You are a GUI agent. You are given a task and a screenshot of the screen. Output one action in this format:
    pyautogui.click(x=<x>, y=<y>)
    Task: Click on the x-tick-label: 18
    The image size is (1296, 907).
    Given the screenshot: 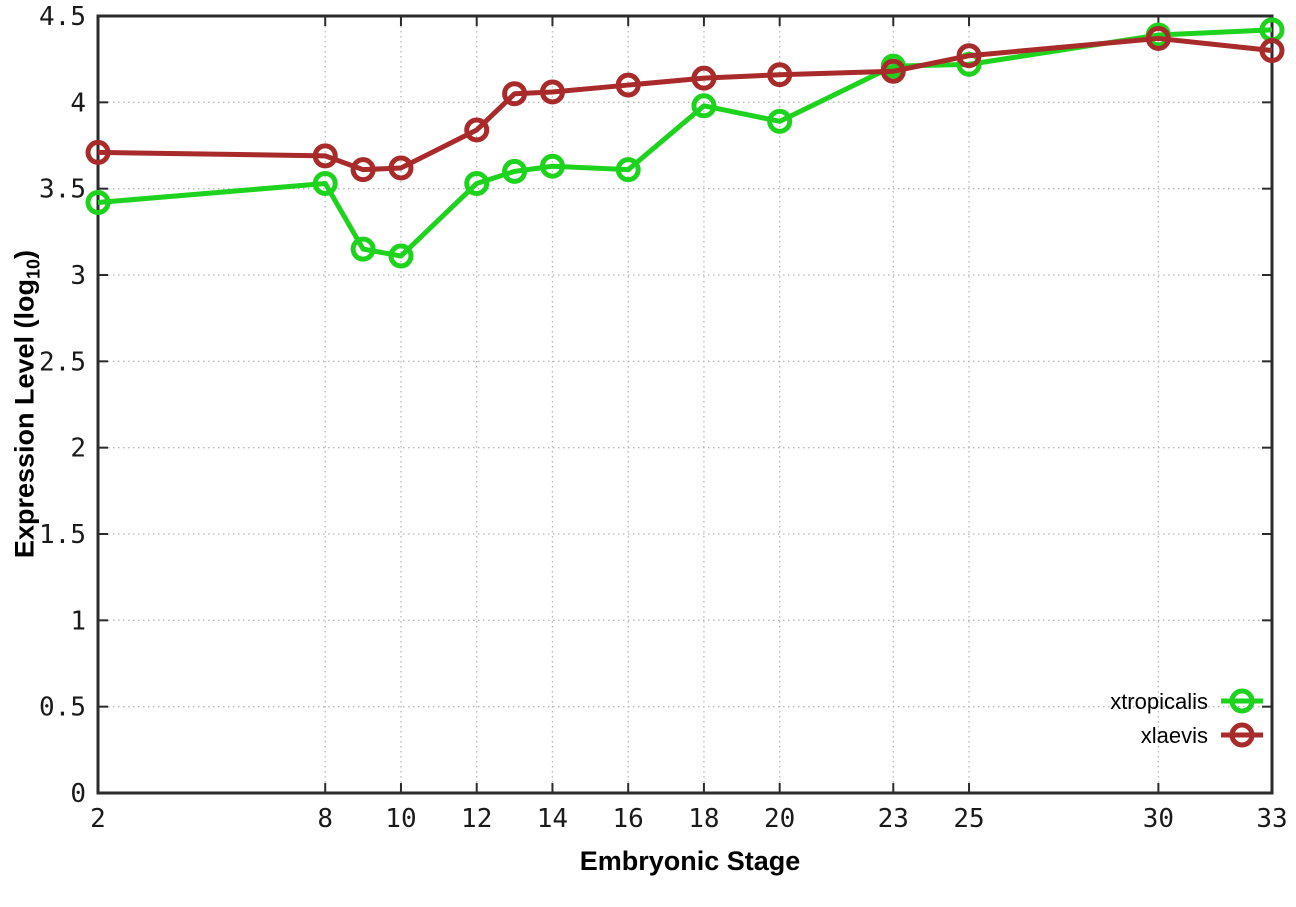 What is the action you would take?
    pyautogui.click(x=703, y=819)
    